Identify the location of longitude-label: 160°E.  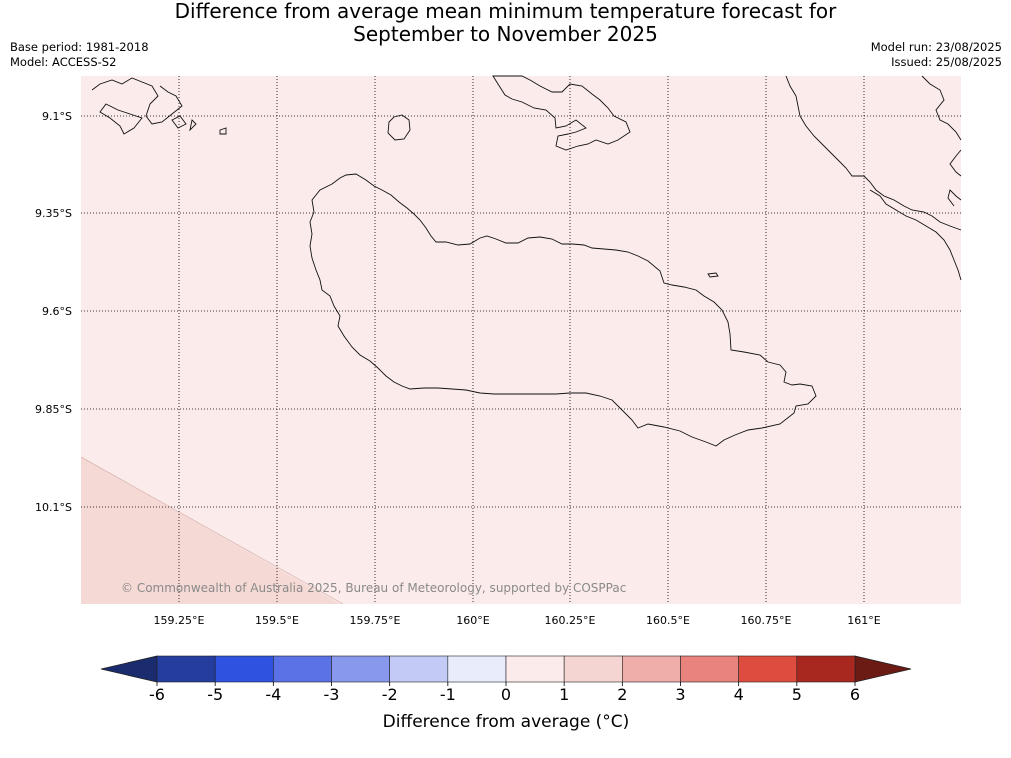
(472, 620).